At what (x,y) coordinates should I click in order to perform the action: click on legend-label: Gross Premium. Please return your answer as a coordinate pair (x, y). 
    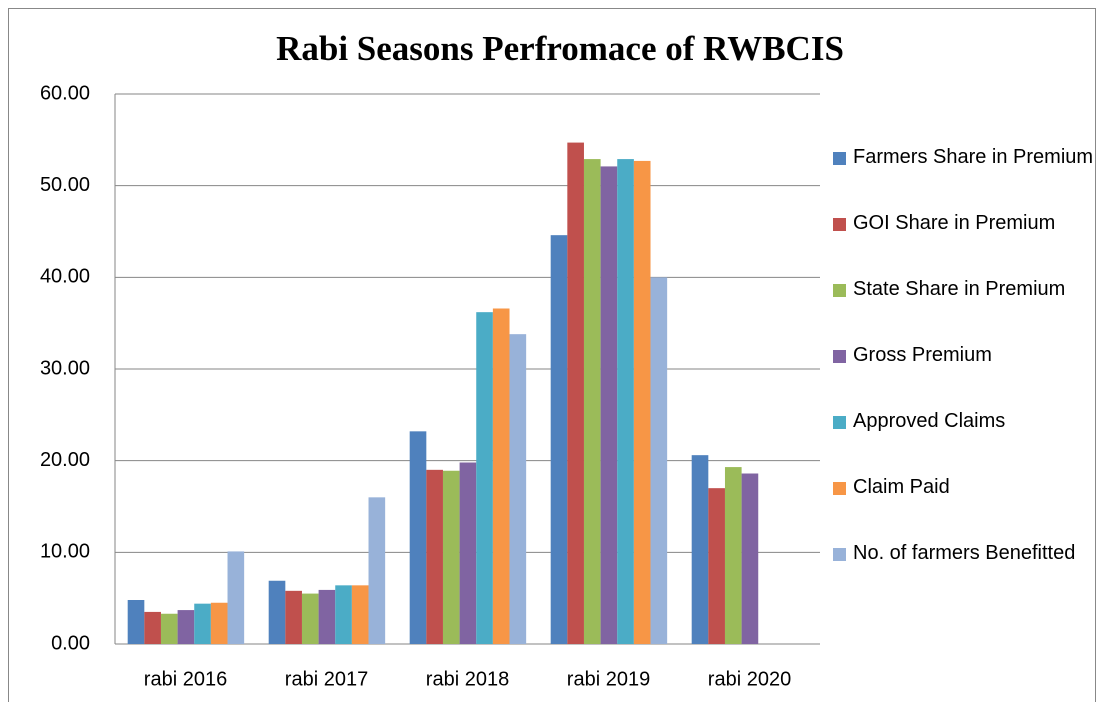
    Looking at the image, I should click on (922, 355).